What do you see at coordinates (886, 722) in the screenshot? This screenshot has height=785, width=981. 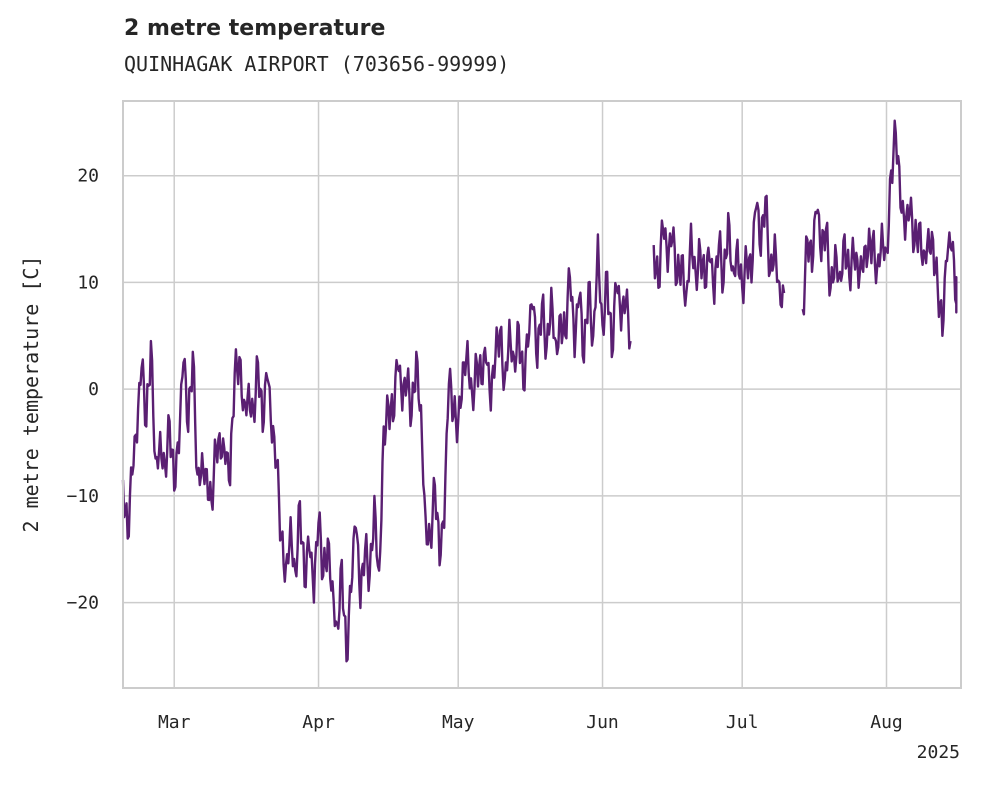 I see `x-tick-label: Aug` at bounding box center [886, 722].